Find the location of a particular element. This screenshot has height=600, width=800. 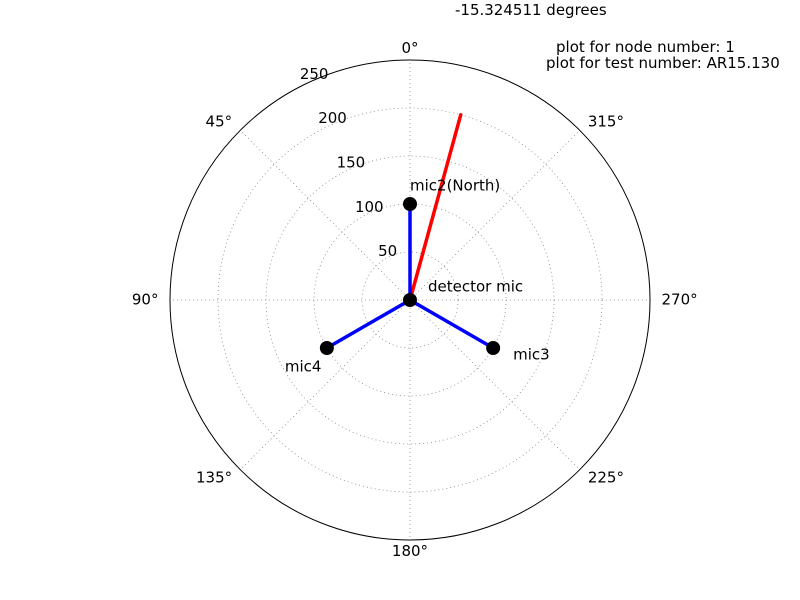

mic-label: mic4 is located at coordinates (303, 367).